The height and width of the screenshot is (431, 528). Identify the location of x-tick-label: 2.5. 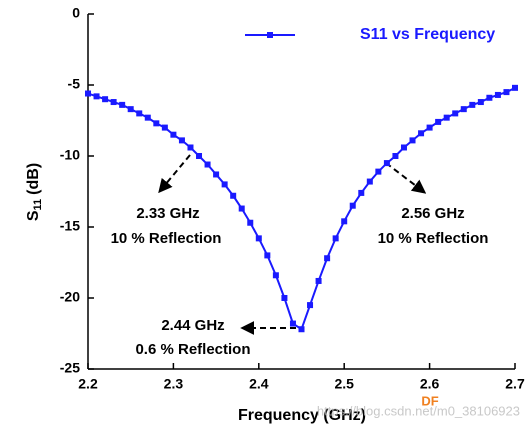
(344, 384).